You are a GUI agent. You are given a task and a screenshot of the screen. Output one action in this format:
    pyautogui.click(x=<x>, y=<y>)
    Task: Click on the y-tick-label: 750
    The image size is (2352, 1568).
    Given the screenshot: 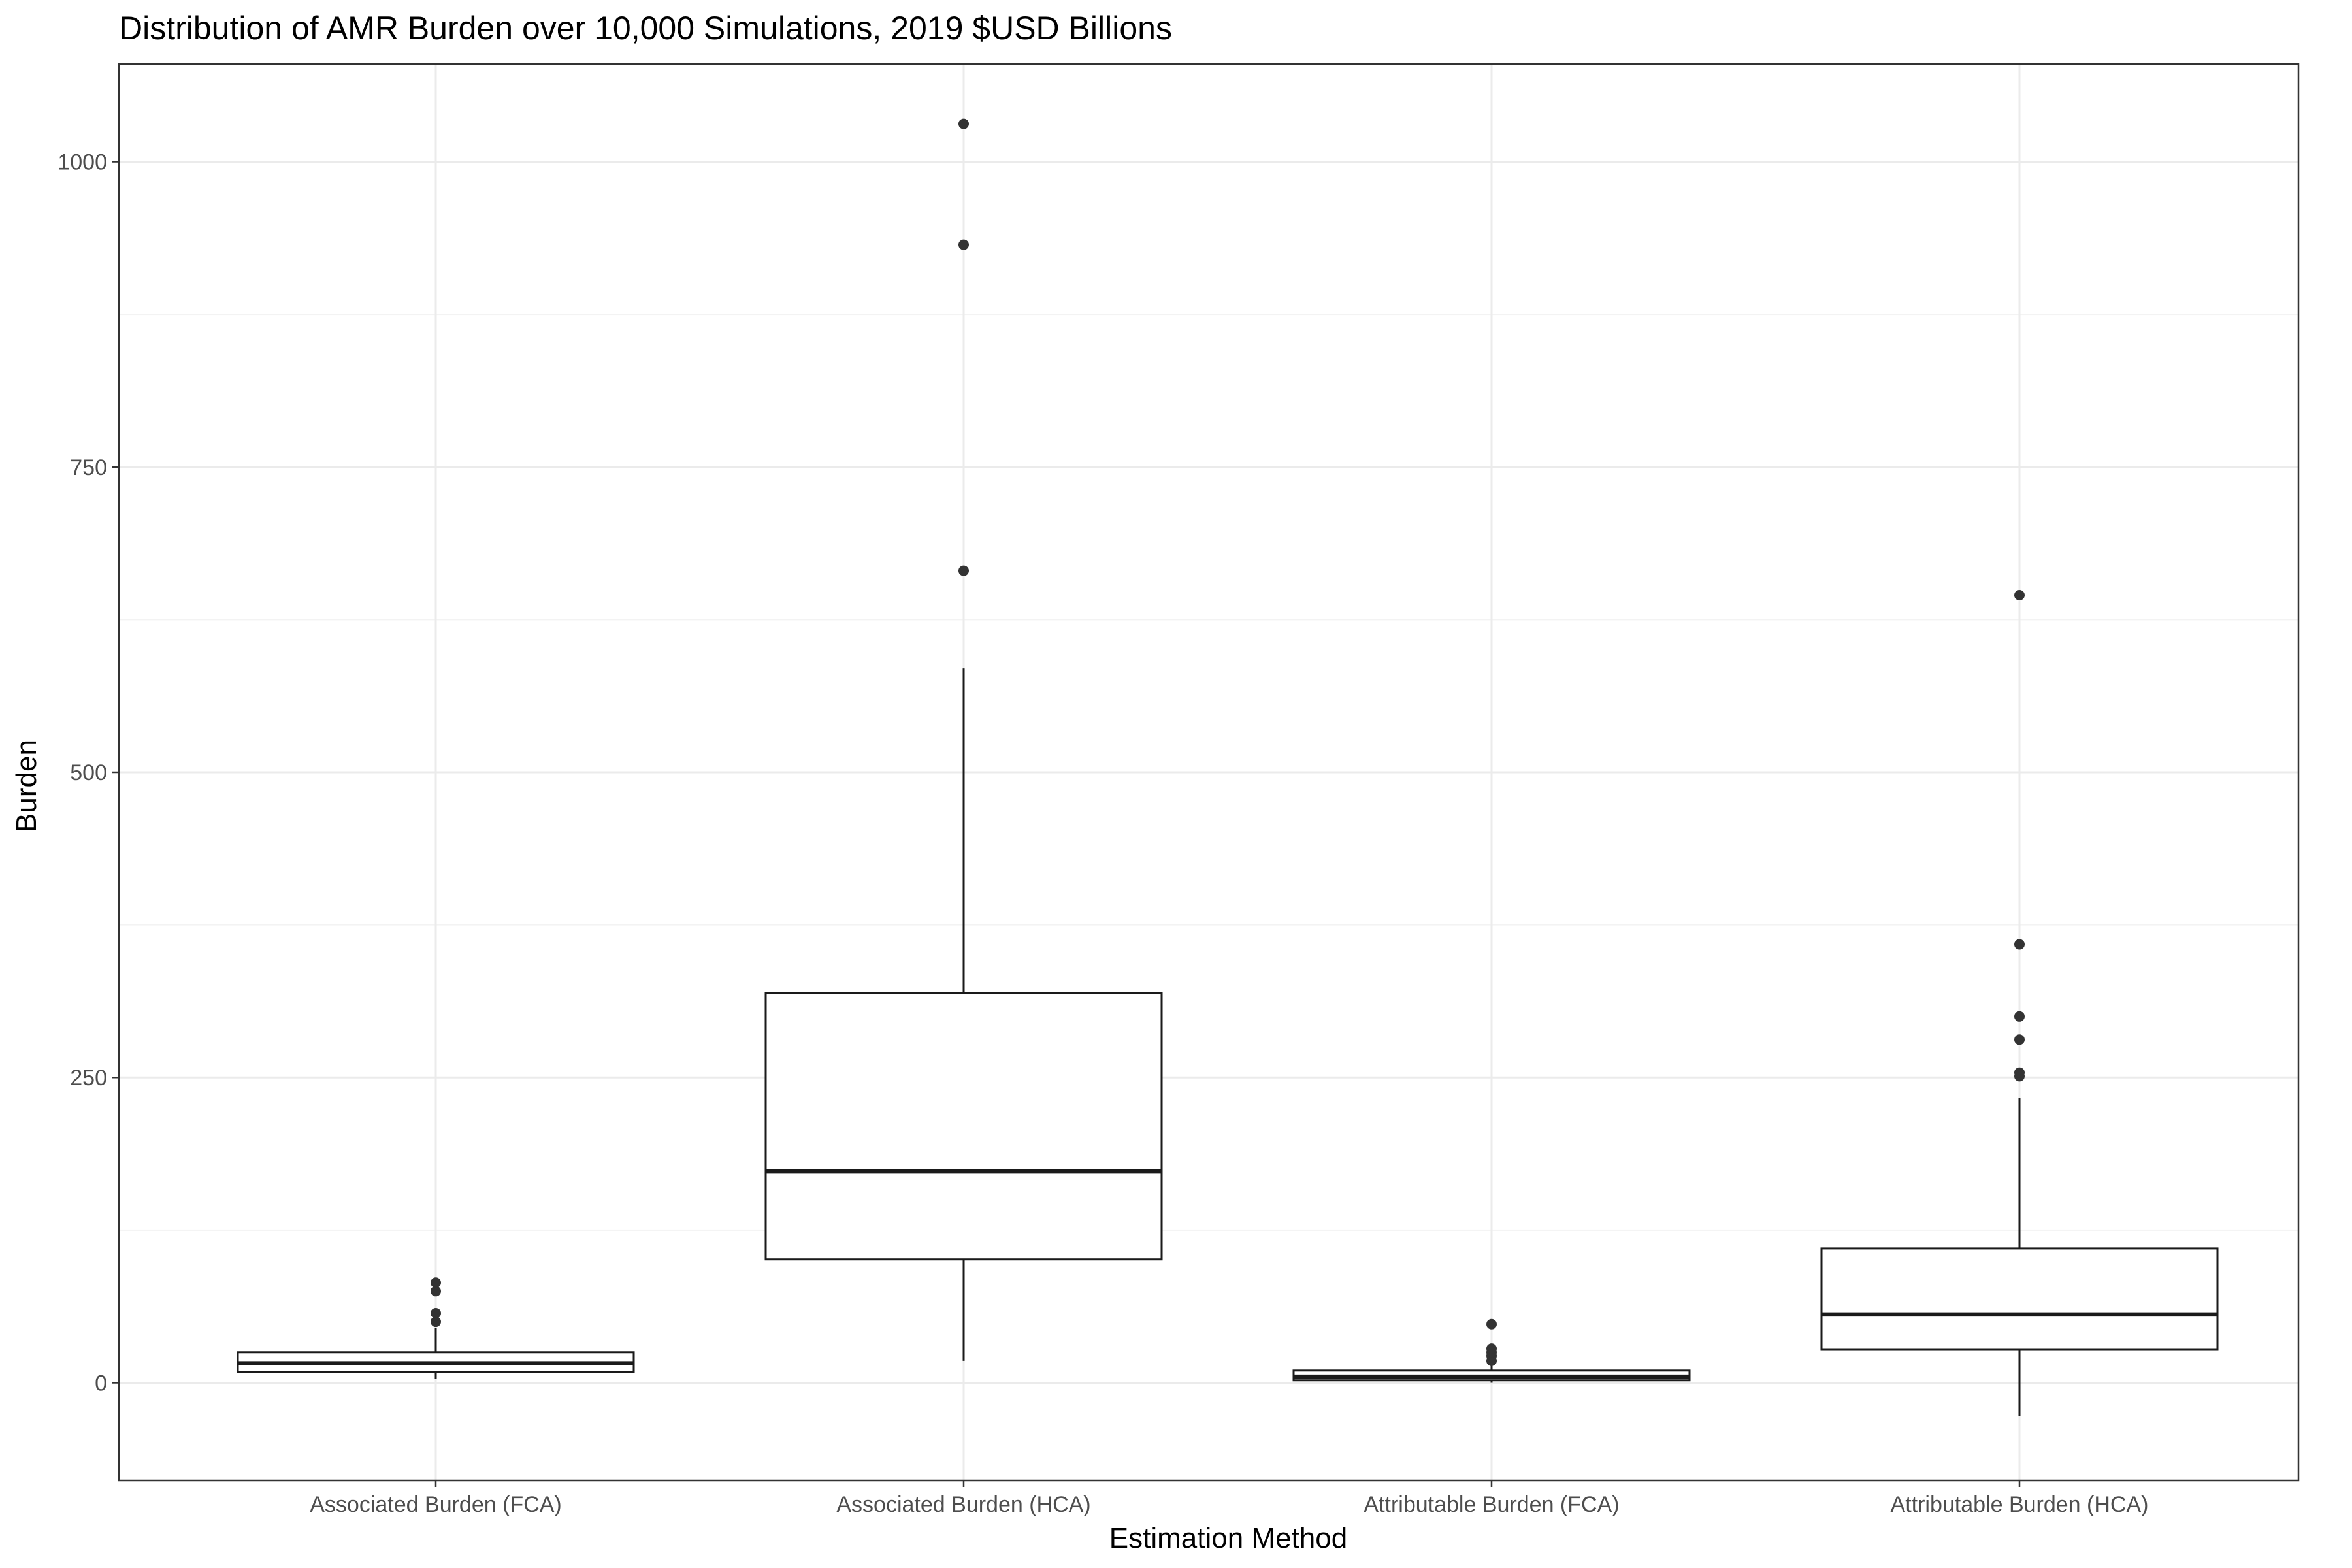 What is the action you would take?
    pyautogui.click(x=88, y=467)
    